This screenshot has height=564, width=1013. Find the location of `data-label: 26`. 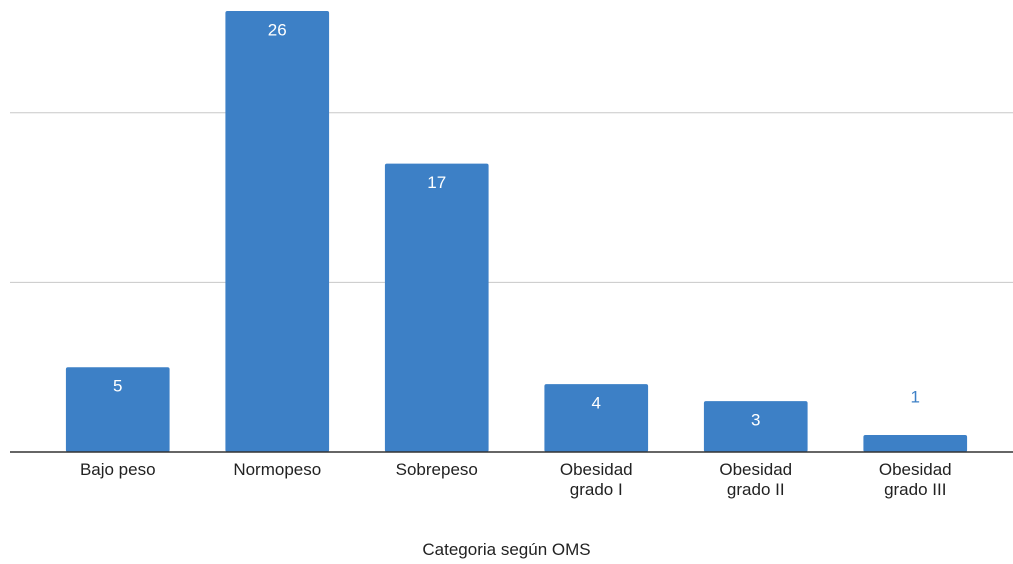

data-label: 26 is located at coordinates (277, 29).